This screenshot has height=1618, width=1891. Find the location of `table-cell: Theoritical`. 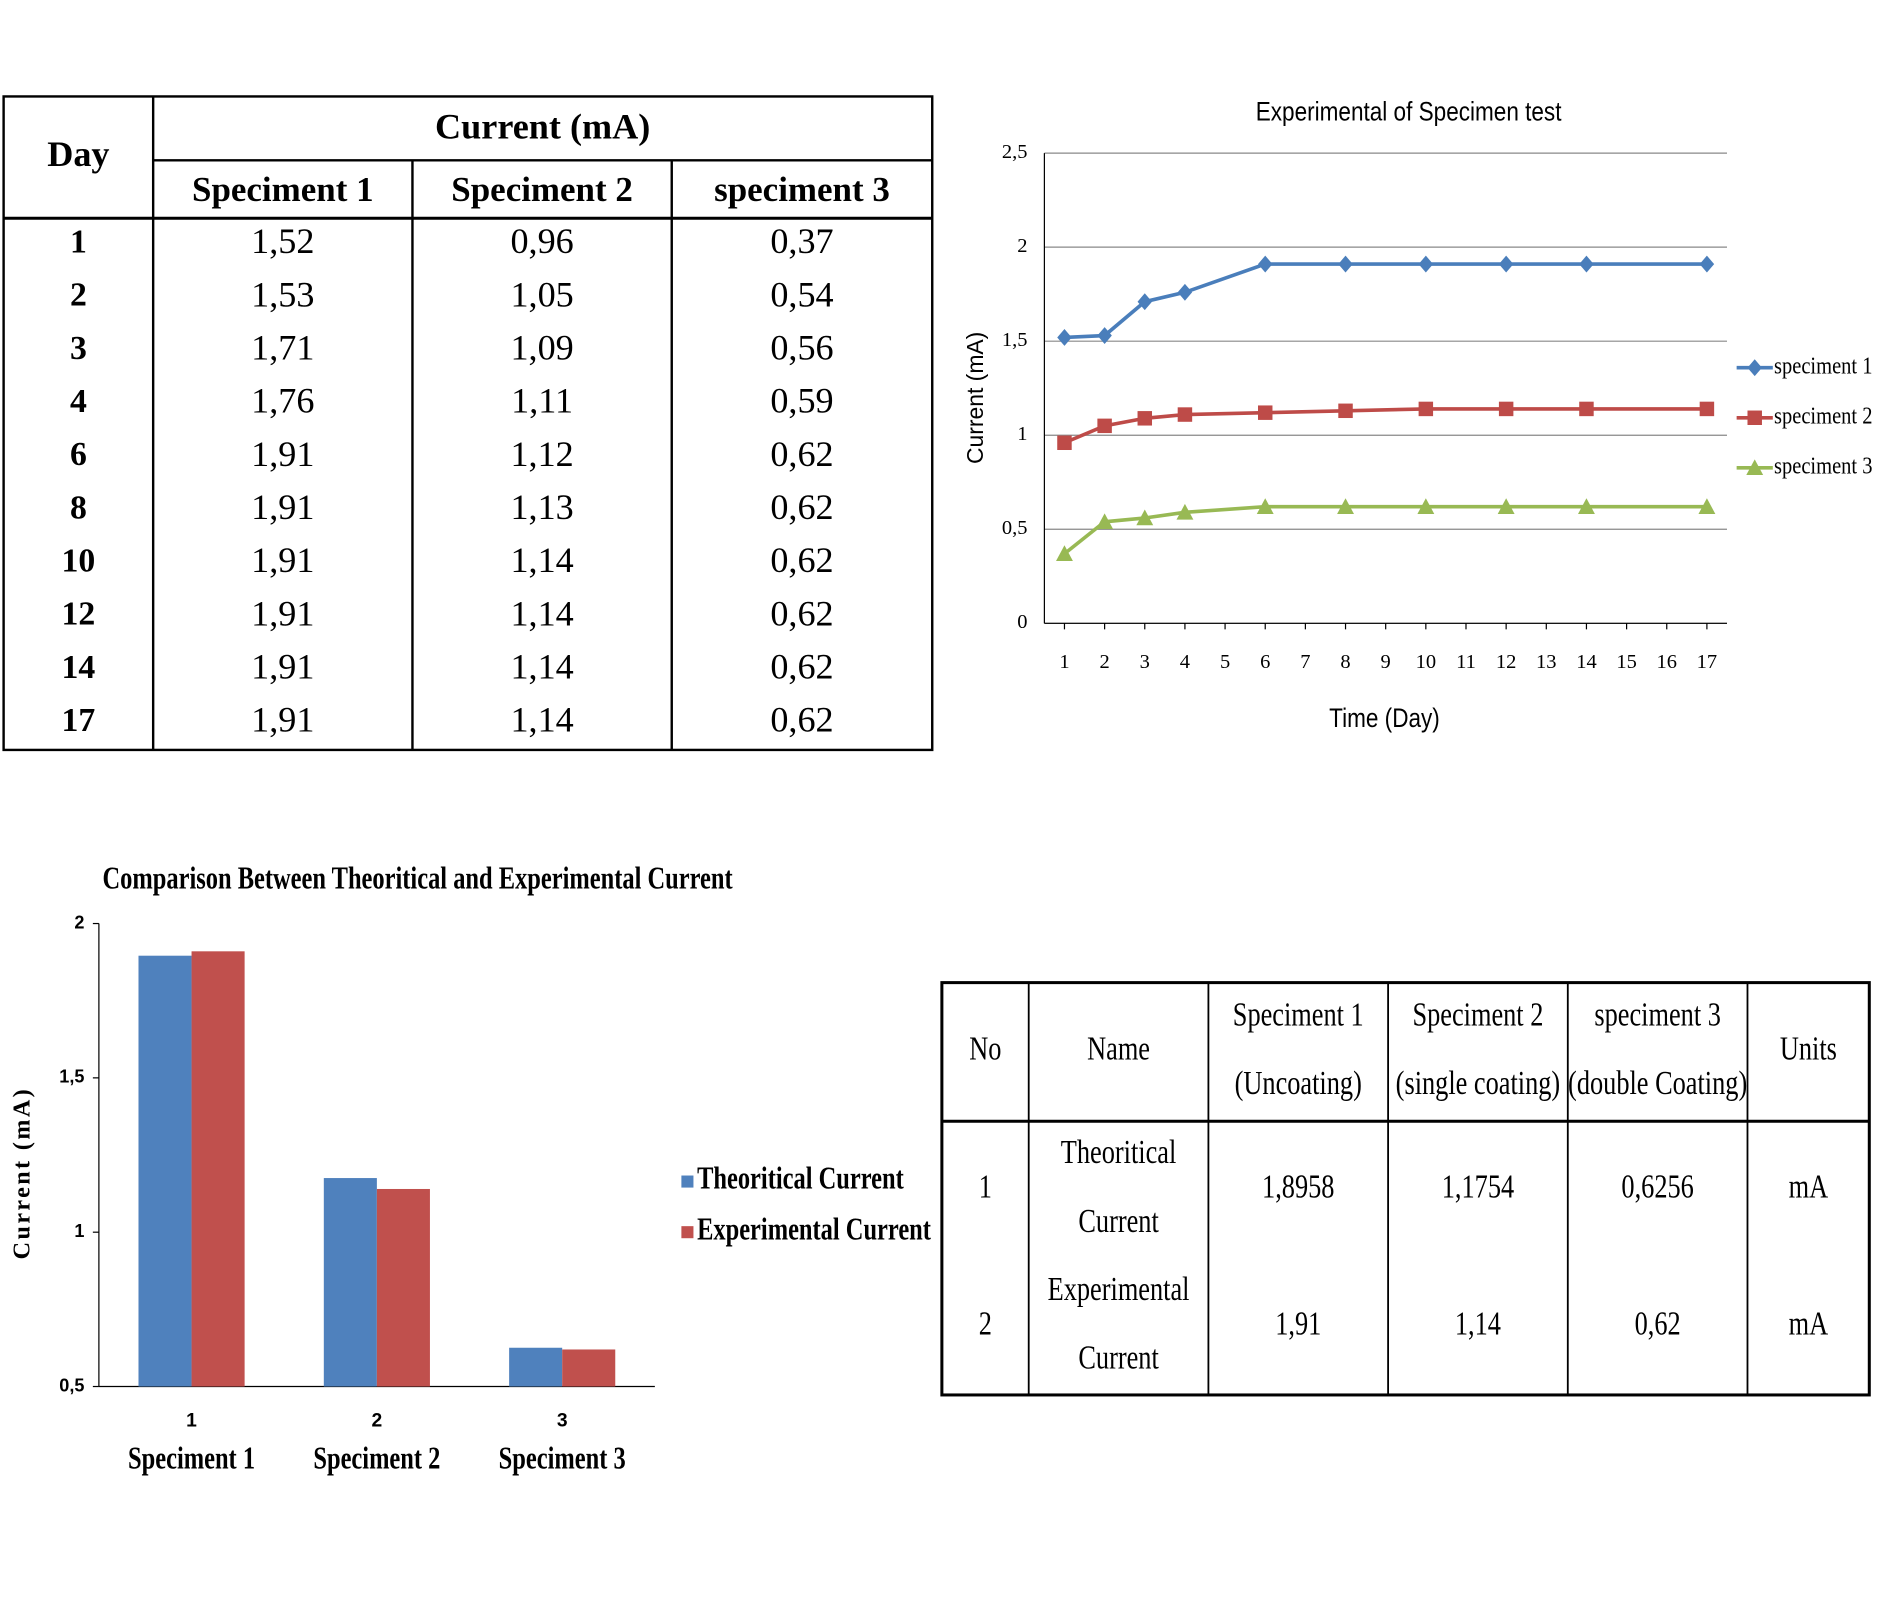

table-cell: Theoritical is located at coordinates (1119, 1152).